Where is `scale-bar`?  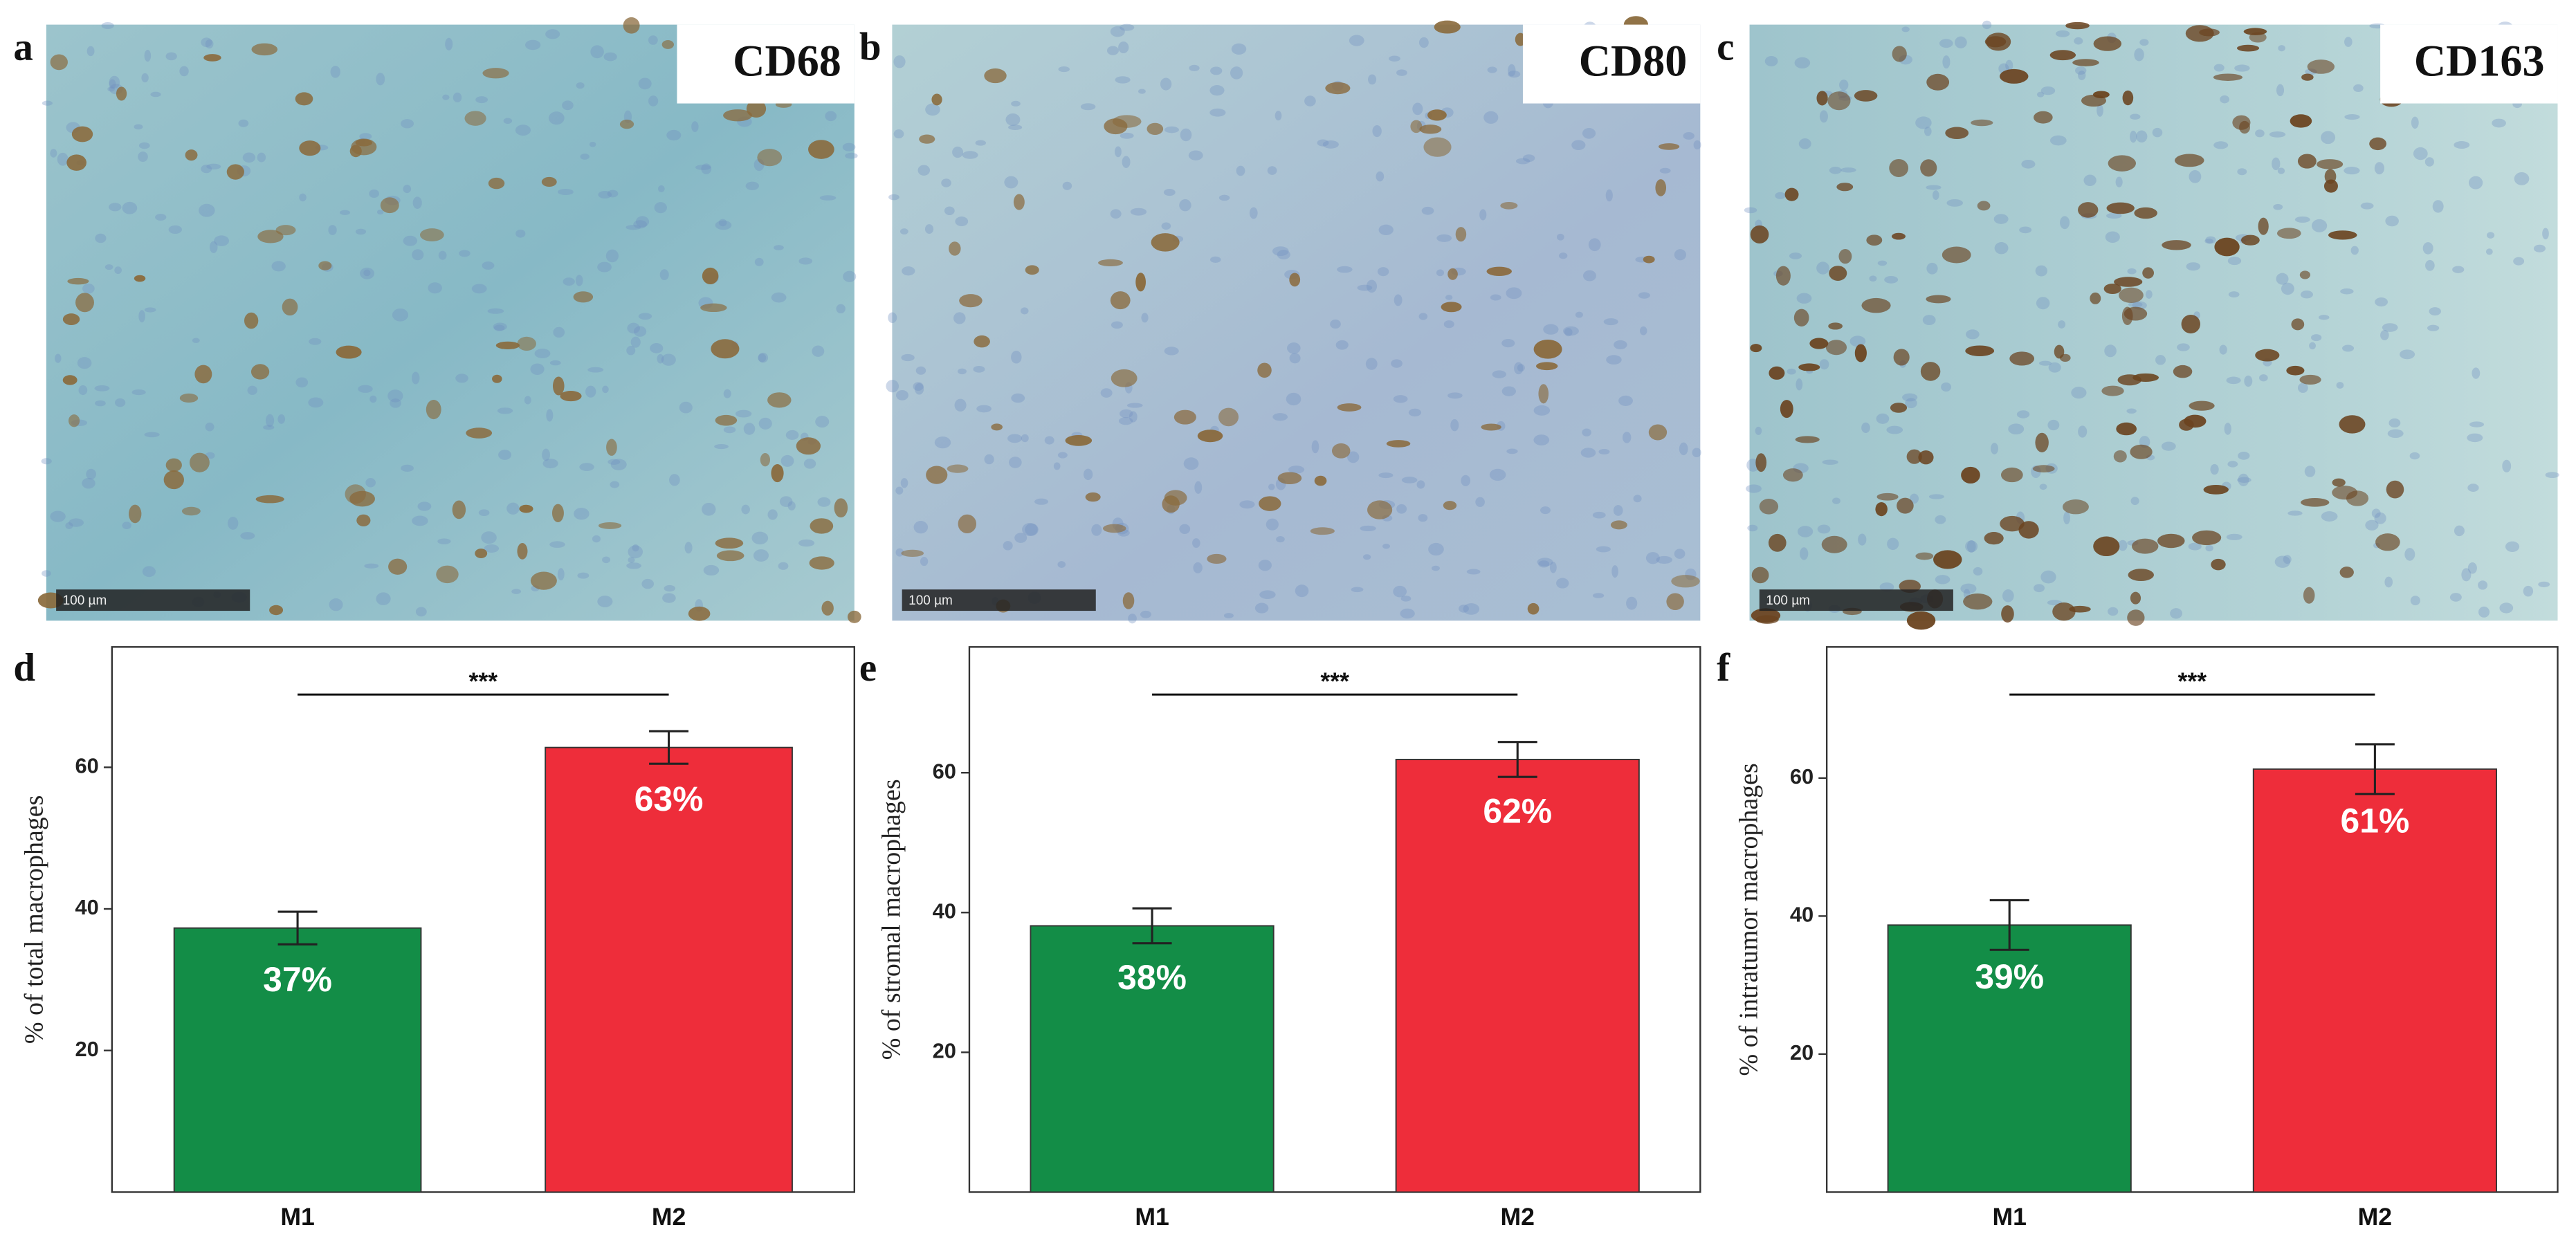 scale-bar is located at coordinates (999, 600).